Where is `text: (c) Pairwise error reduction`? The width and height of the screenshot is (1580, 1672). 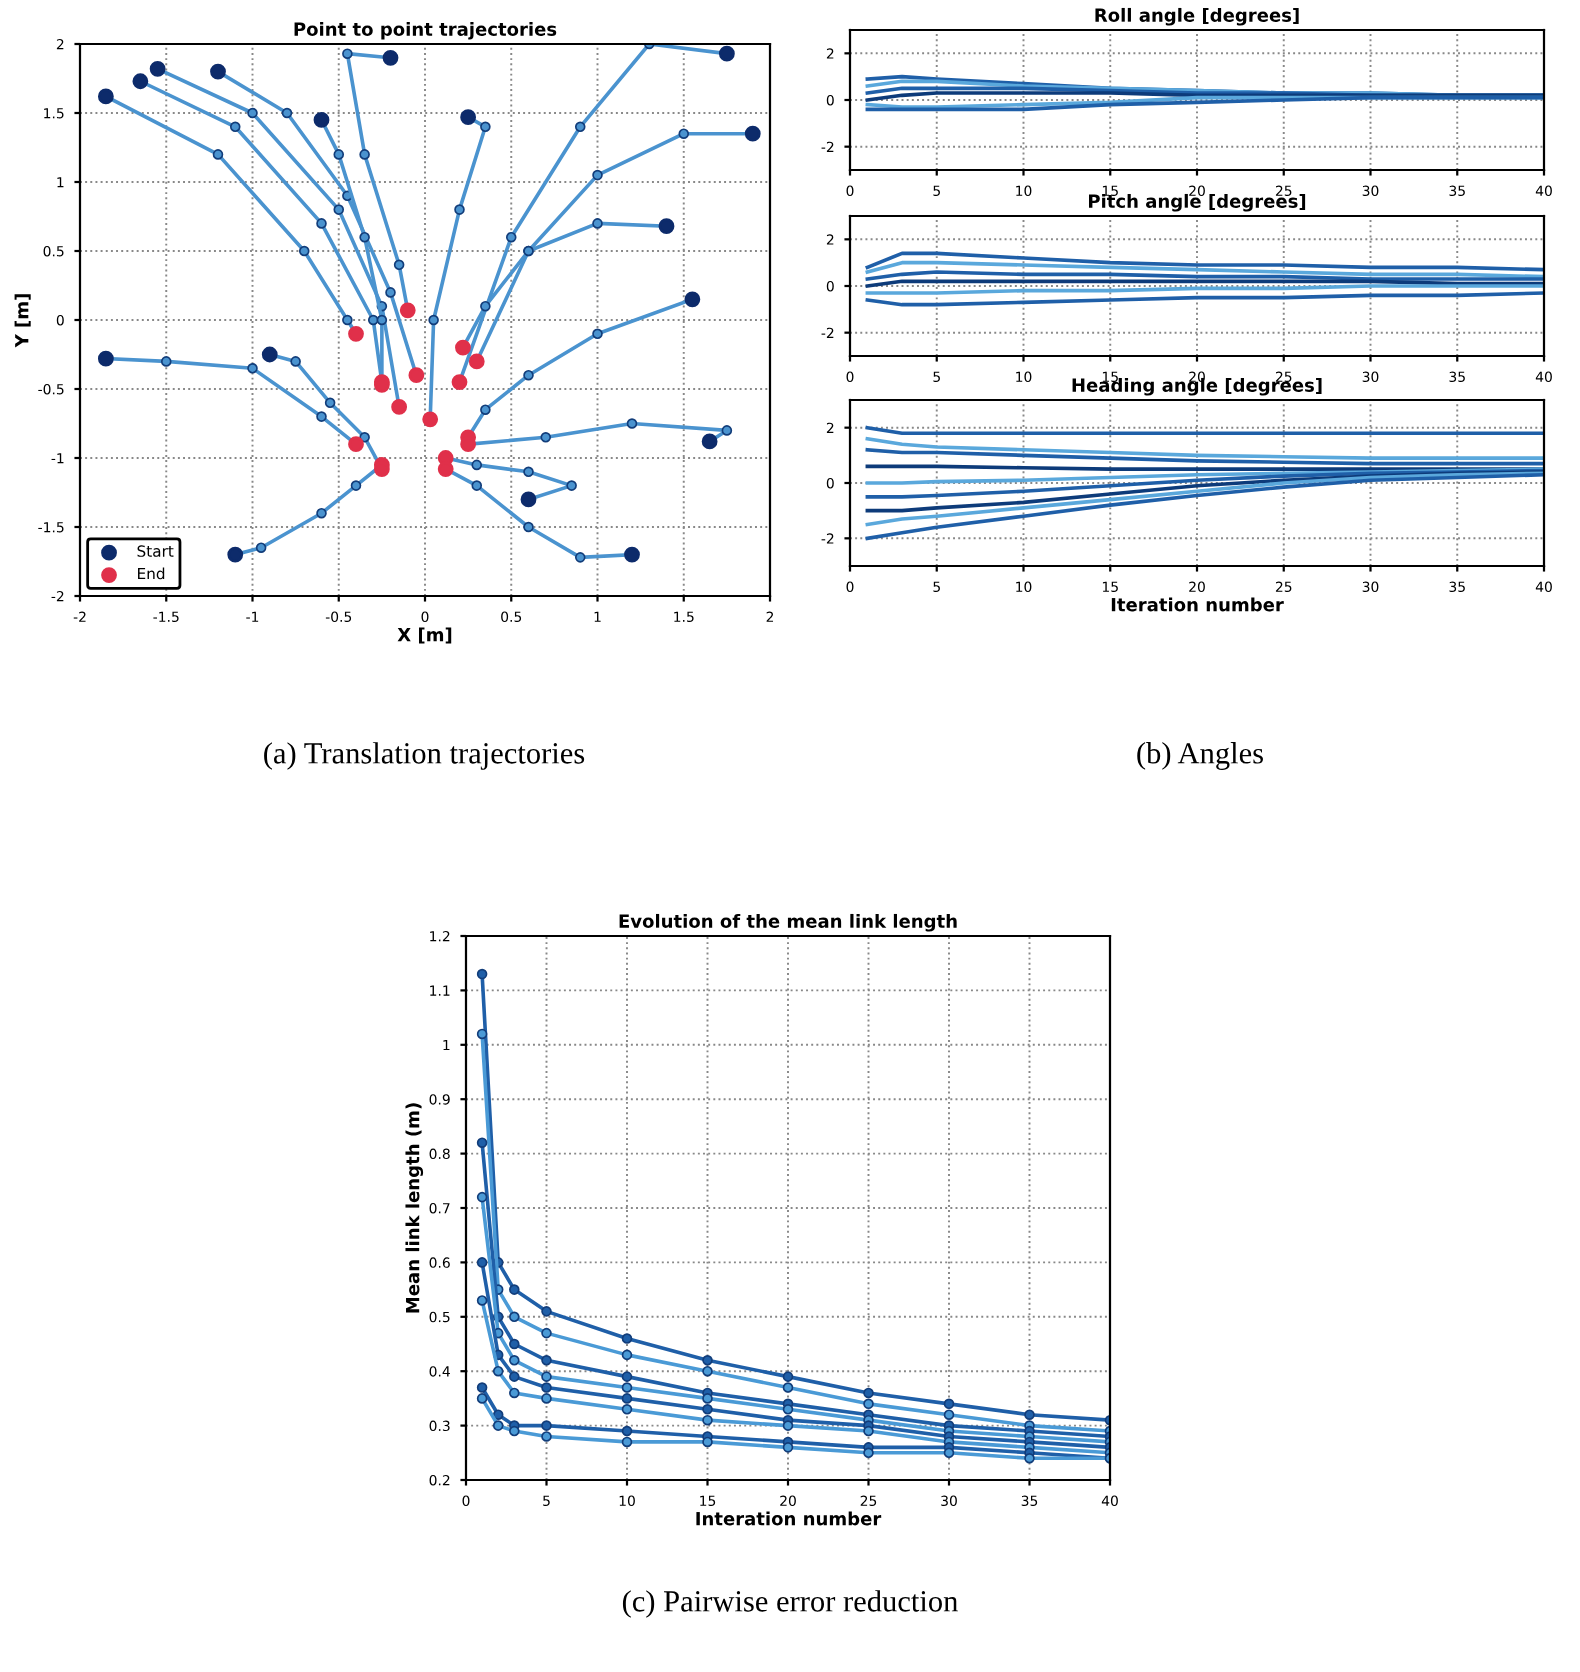
text: (c) Pairwise error reduction is located at coordinates (790, 1604).